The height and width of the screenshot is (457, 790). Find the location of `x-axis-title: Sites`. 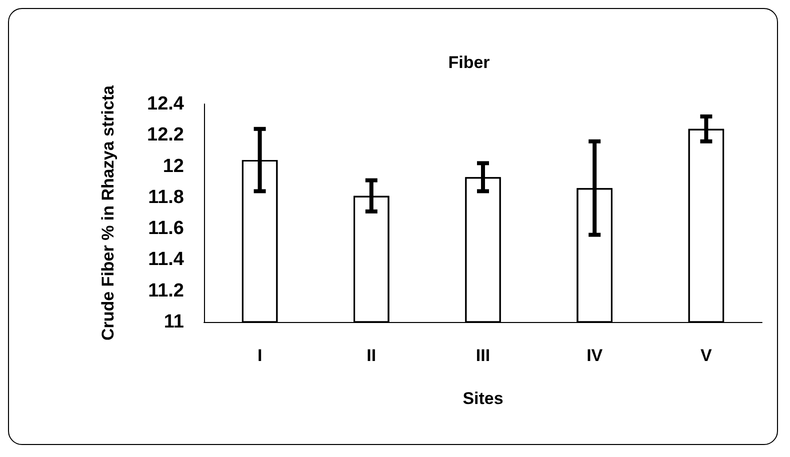

x-axis-title: Sites is located at coordinates (483, 398).